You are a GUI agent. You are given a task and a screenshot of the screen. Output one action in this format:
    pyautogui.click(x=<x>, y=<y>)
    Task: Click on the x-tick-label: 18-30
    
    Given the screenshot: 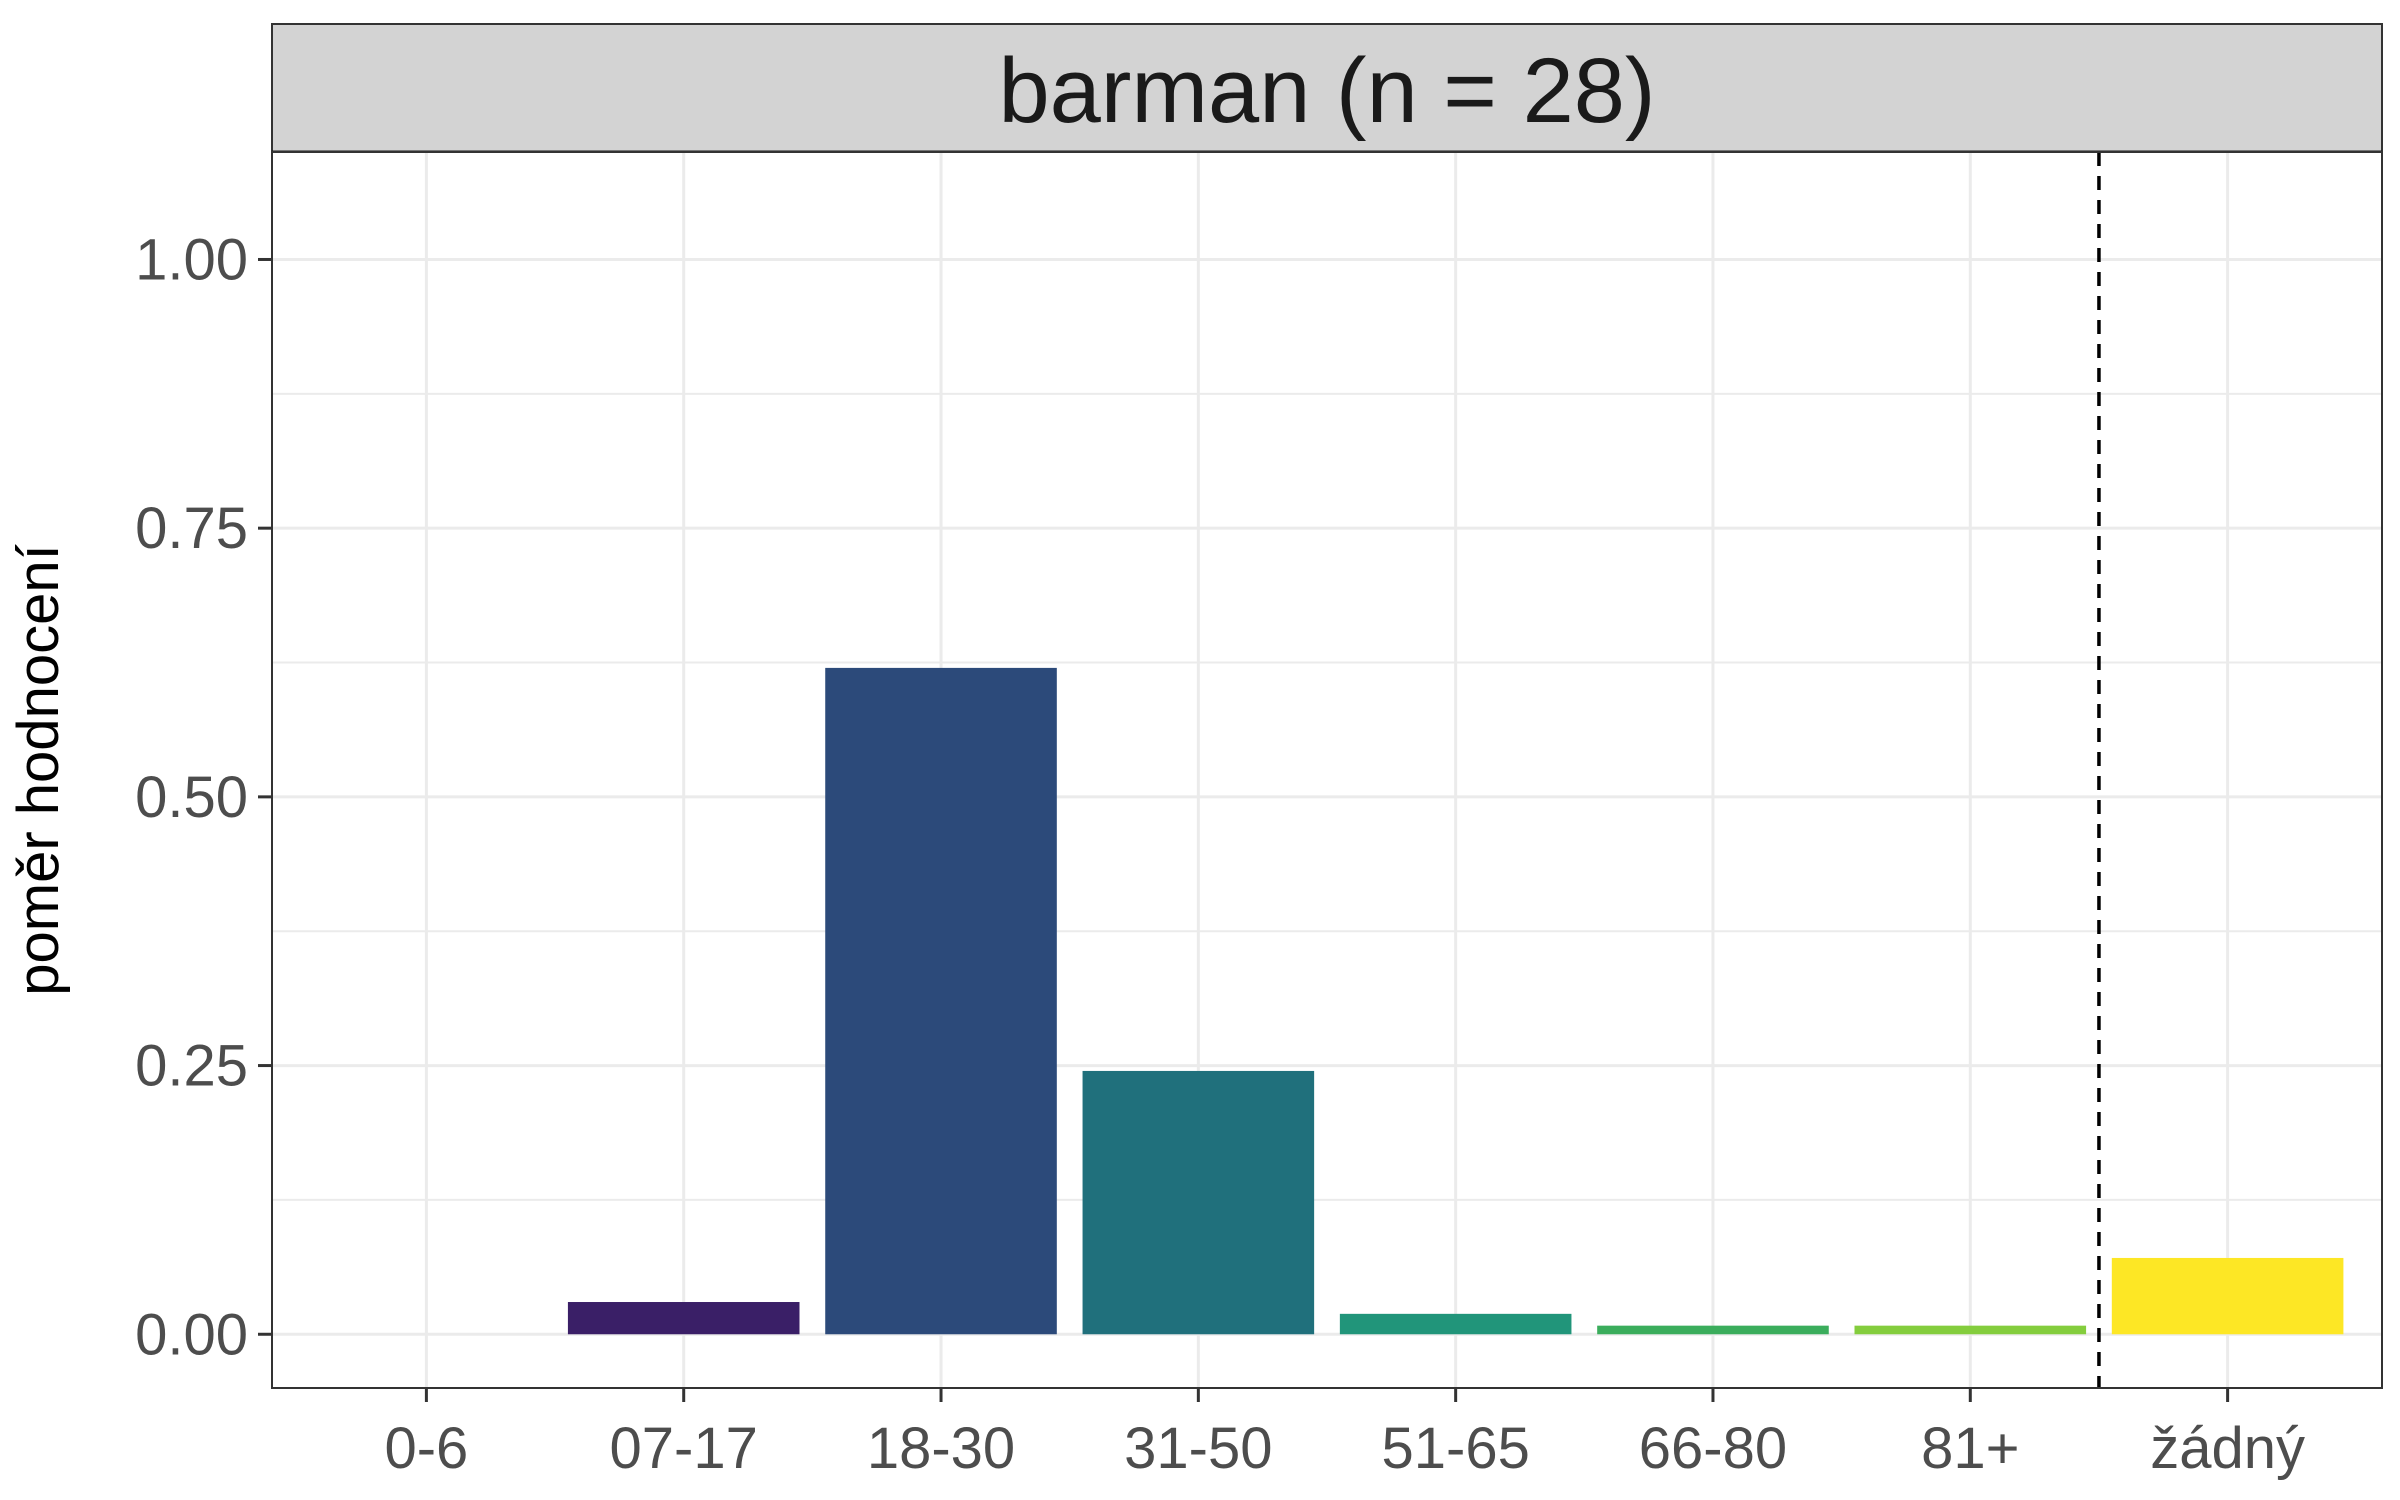 What is the action you would take?
    pyautogui.click(x=941, y=1448)
    